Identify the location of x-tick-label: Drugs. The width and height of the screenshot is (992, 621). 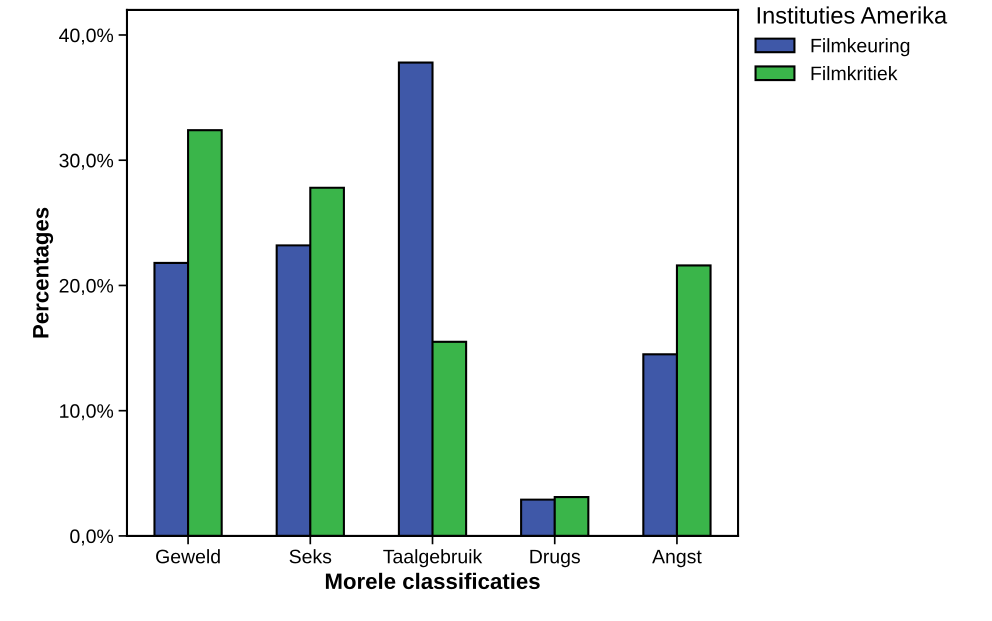
(555, 559).